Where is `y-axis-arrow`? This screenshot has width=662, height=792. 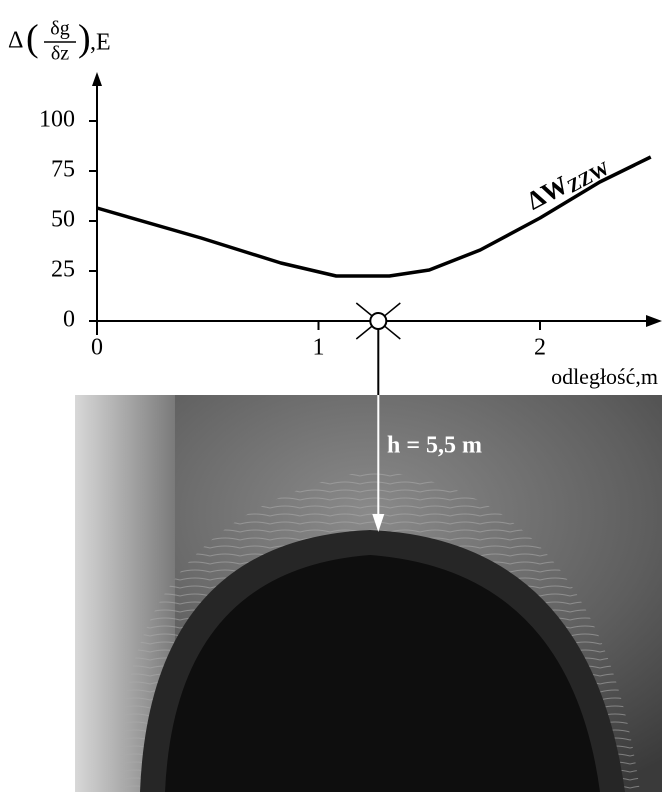
y-axis-arrow is located at coordinates (97, 79).